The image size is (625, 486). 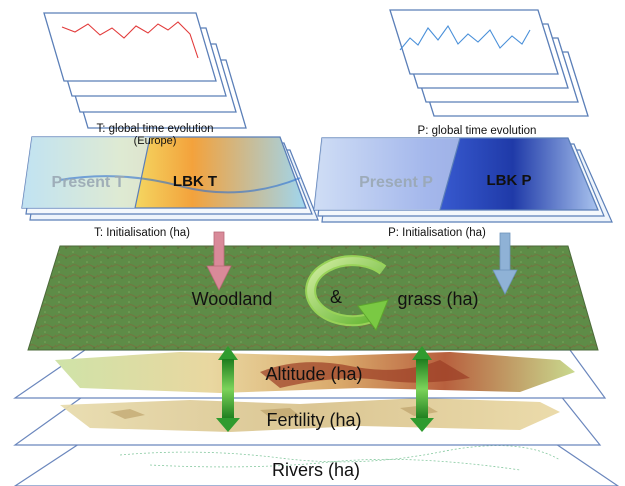 I want to click on t-initialisation-caption: T: Initialisation (ha), so click(x=142, y=233).